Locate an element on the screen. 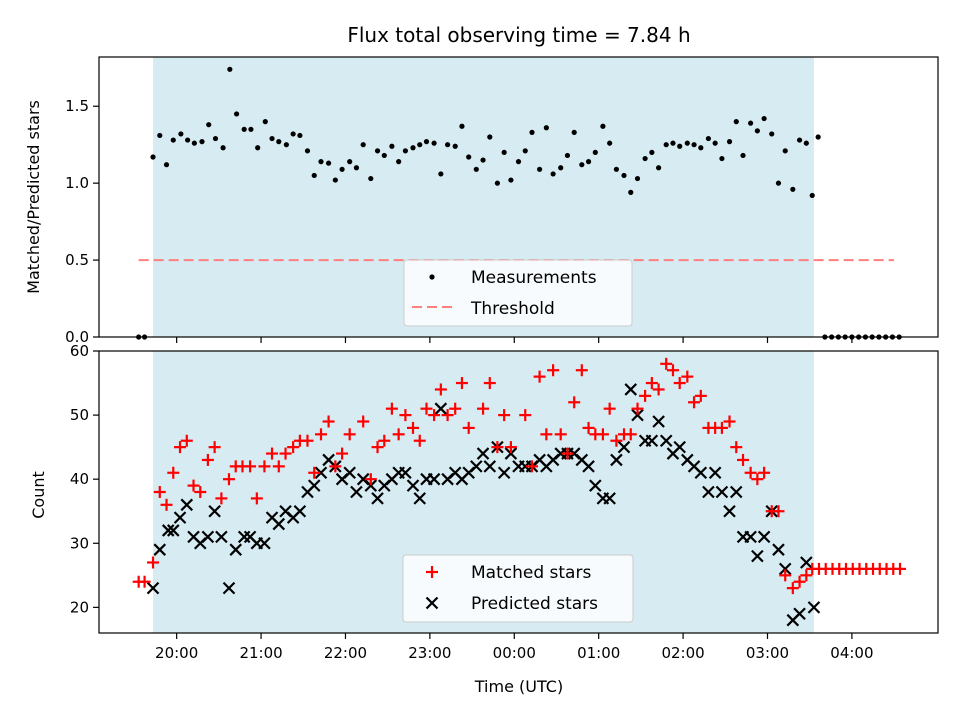  x-axis-label: Time (UTC) is located at coordinates (518, 686).